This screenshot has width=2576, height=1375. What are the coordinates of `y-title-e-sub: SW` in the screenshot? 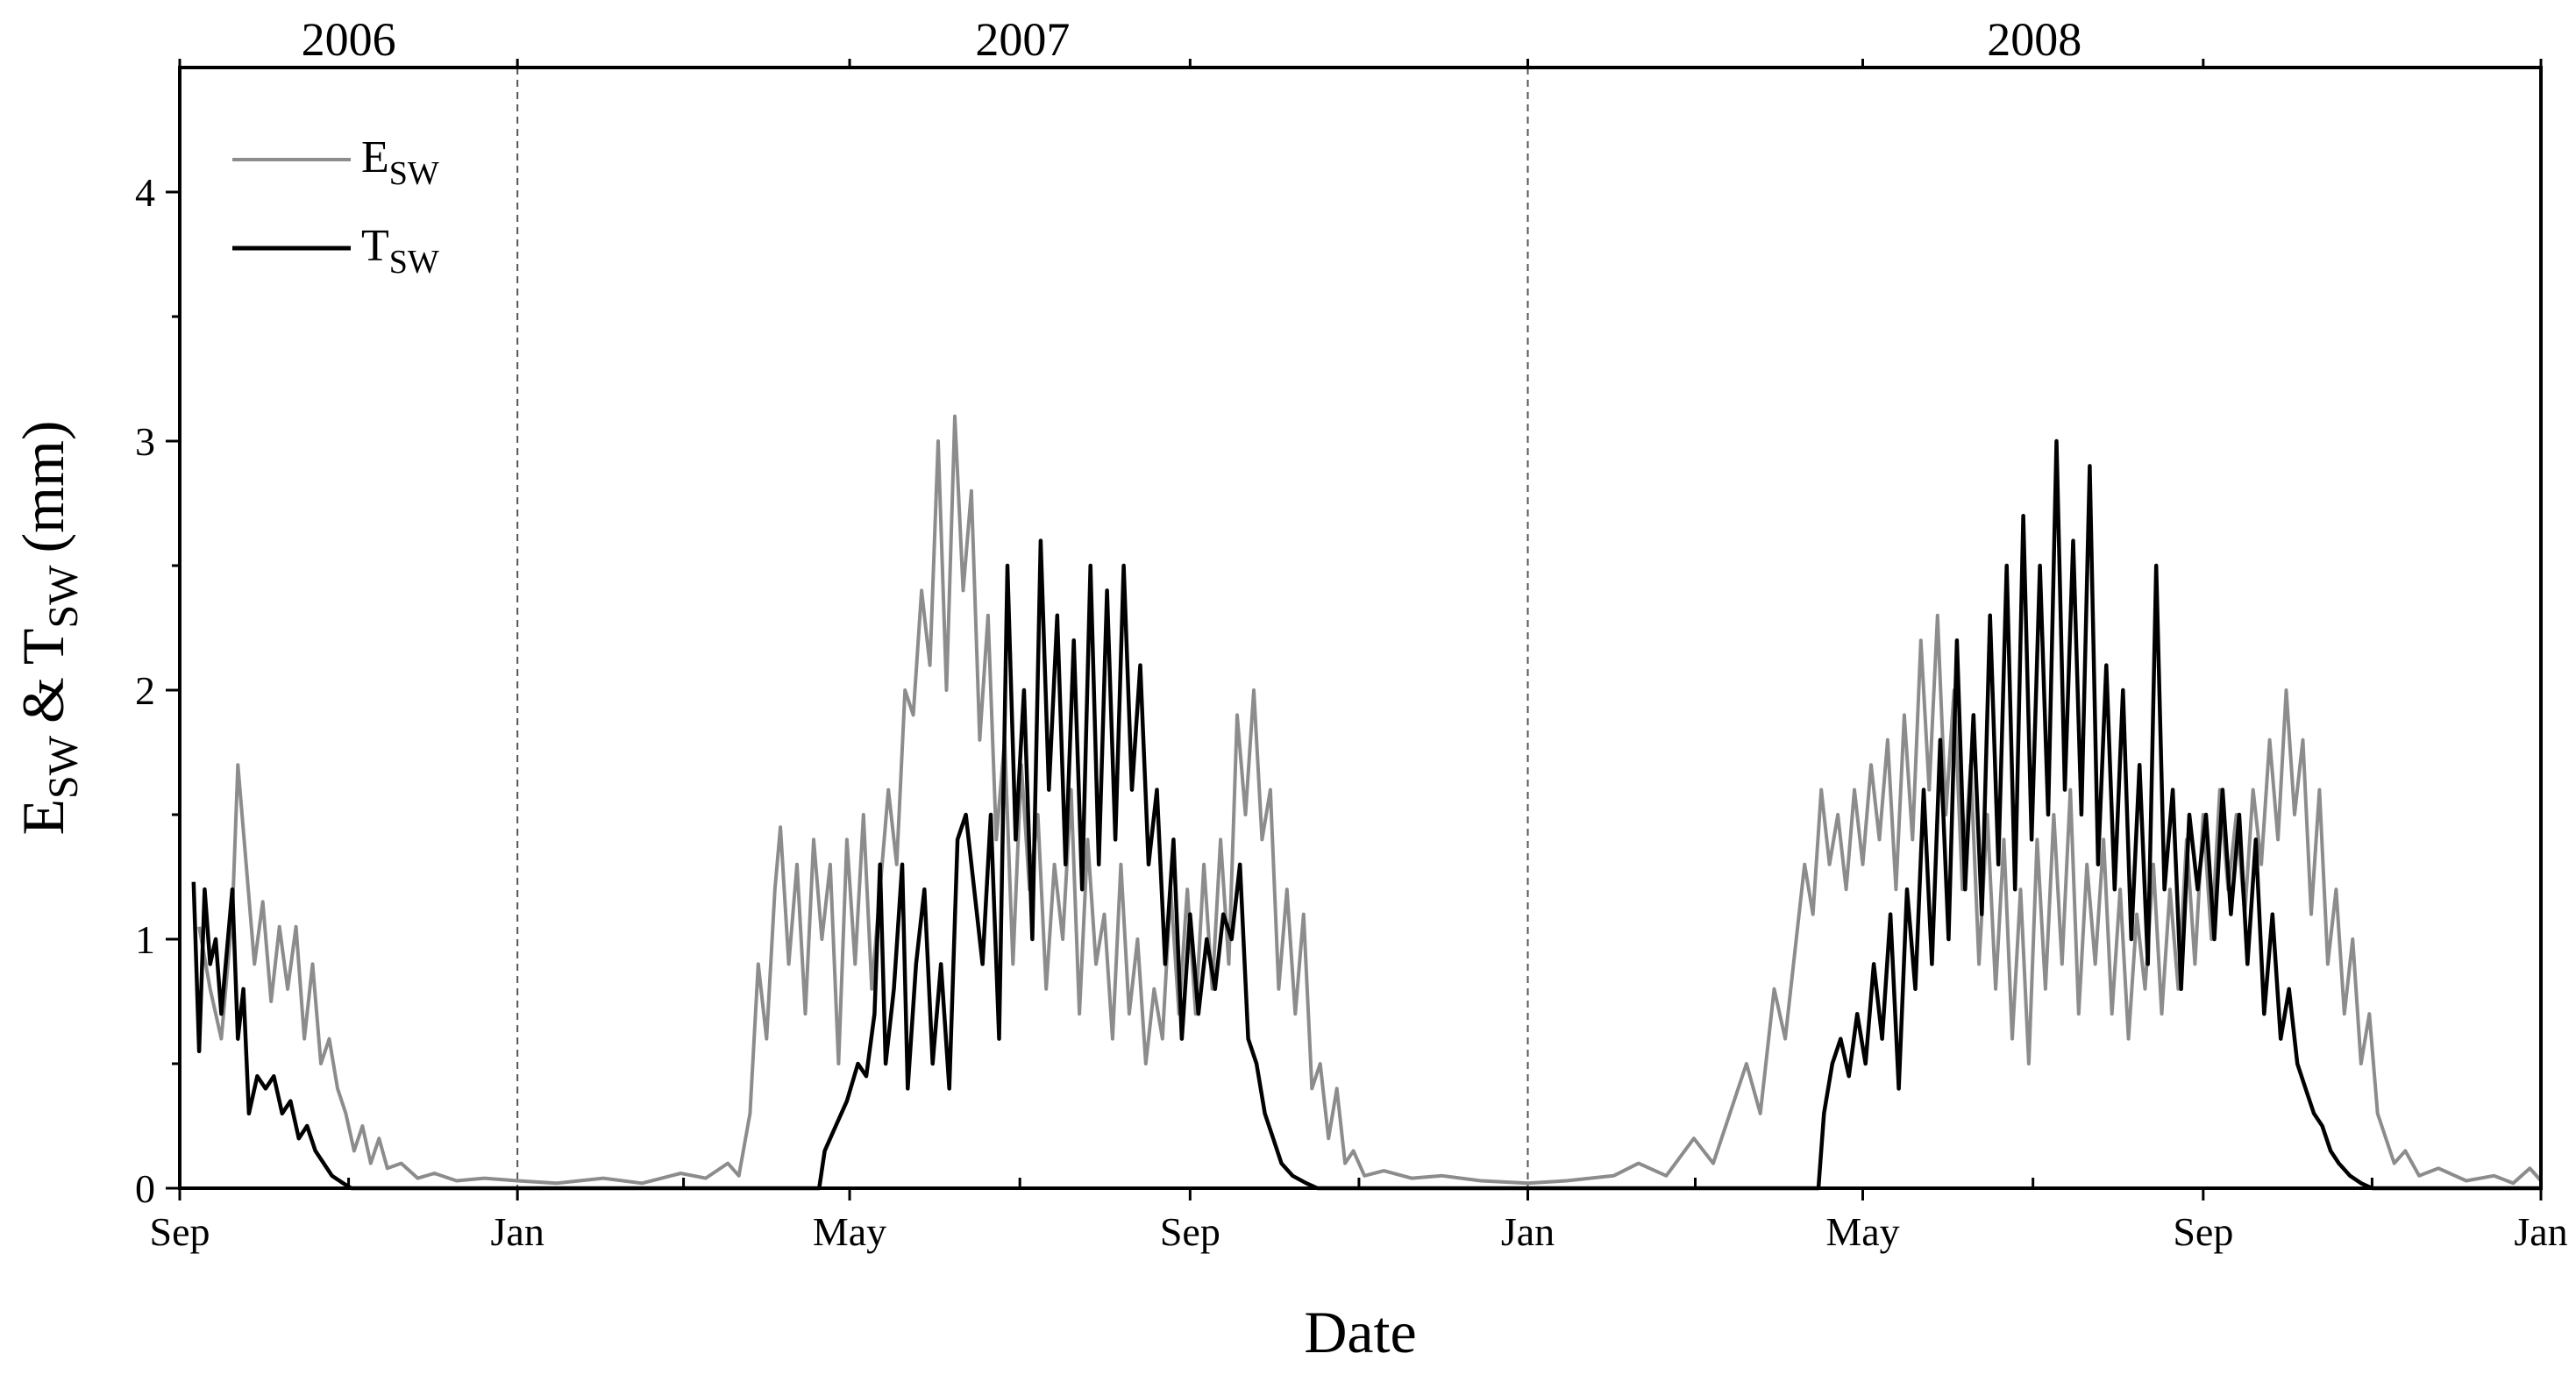 It's located at (63, 767).